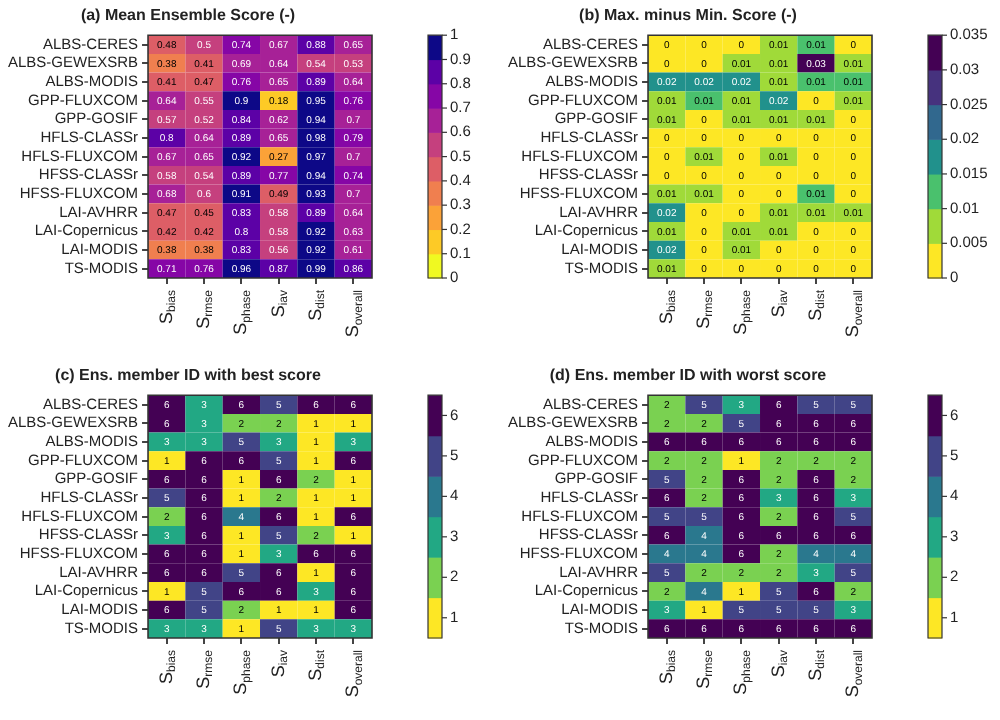 The height and width of the screenshot is (720, 1000). I want to click on chart-title: (a) Mean Ensemble Score (-), so click(188, 15).